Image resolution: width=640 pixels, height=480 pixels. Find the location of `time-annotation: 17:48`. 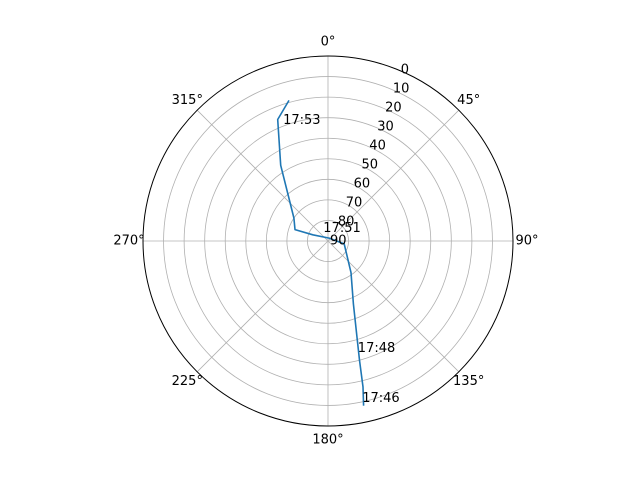

time-annotation: 17:48 is located at coordinates (376, 348).